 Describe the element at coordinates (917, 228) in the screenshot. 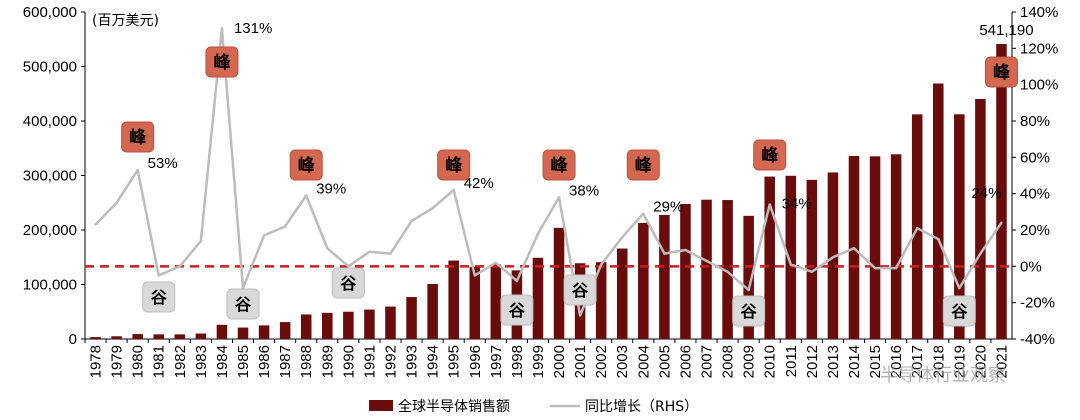

I see `growth-point-2017` at that location.